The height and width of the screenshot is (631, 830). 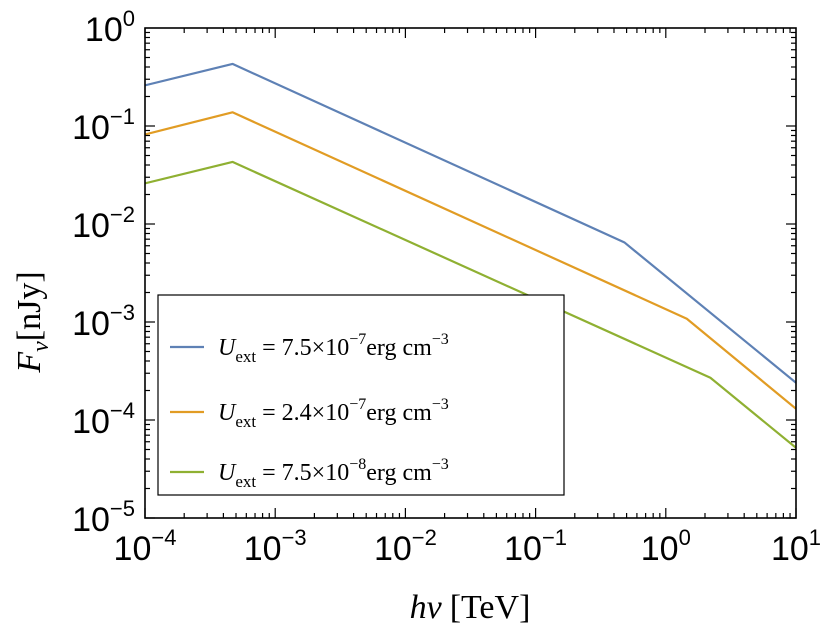 I want to click on x-tick-label: 10⁰, so click(x=666, y=546).